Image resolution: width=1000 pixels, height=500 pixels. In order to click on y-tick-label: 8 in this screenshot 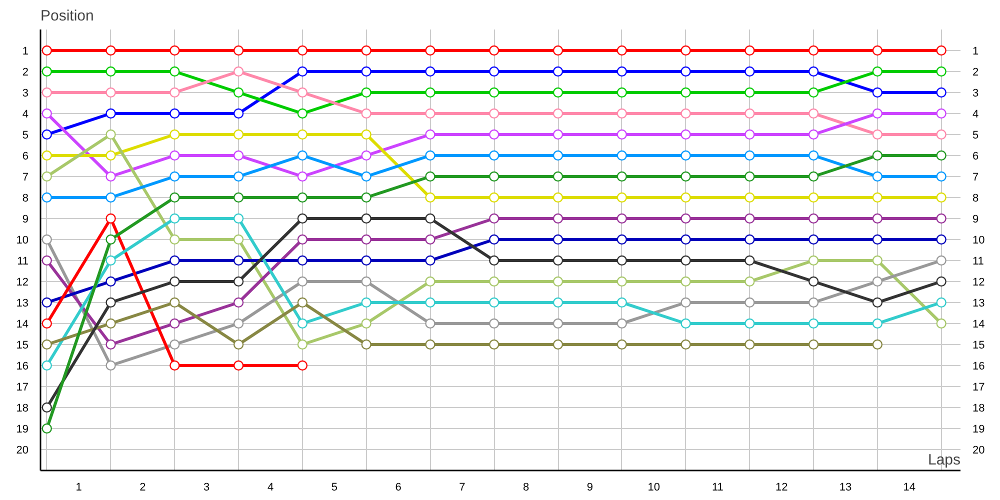, I will do `click(25, 198)`.